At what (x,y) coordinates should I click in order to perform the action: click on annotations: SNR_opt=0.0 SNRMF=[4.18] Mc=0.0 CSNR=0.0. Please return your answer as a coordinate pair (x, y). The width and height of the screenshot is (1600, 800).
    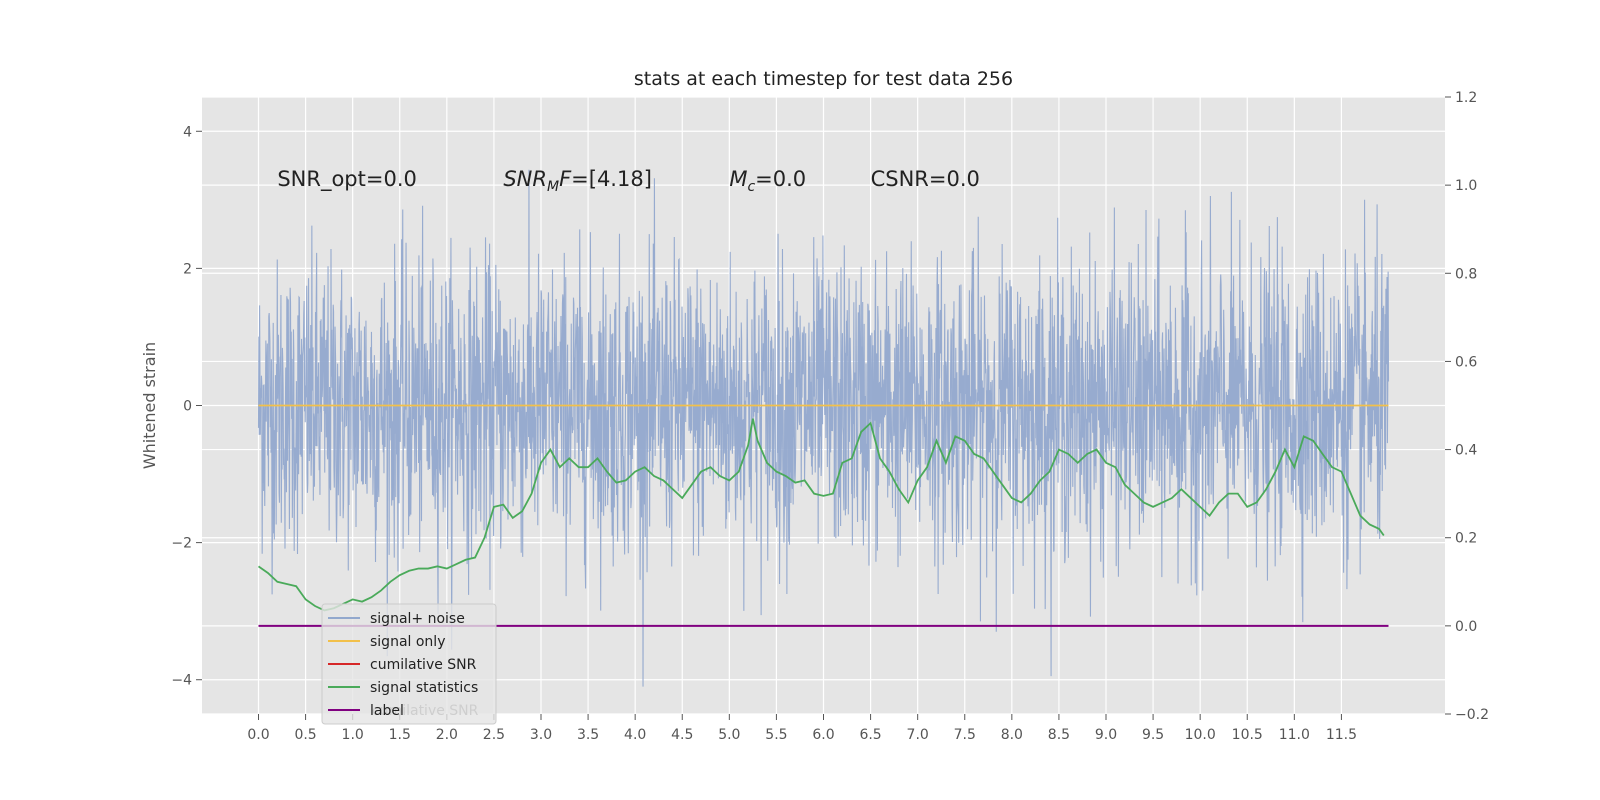
    Looking at the image, I should click on (628, 181).